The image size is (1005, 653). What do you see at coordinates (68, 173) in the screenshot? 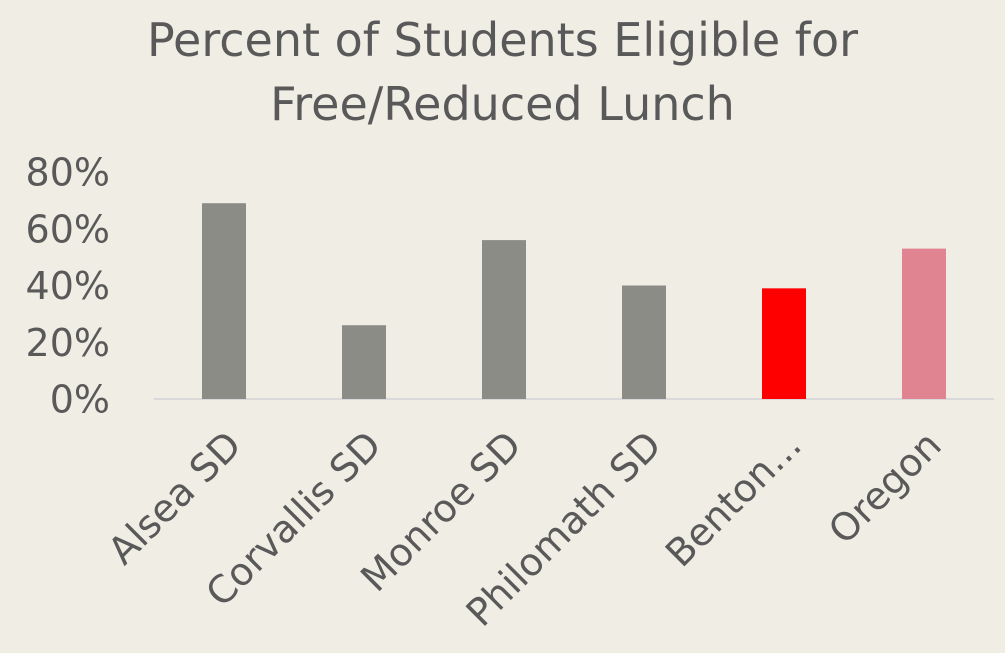
I see `y-tick-label: 80%` at bounding box center [68, 173].